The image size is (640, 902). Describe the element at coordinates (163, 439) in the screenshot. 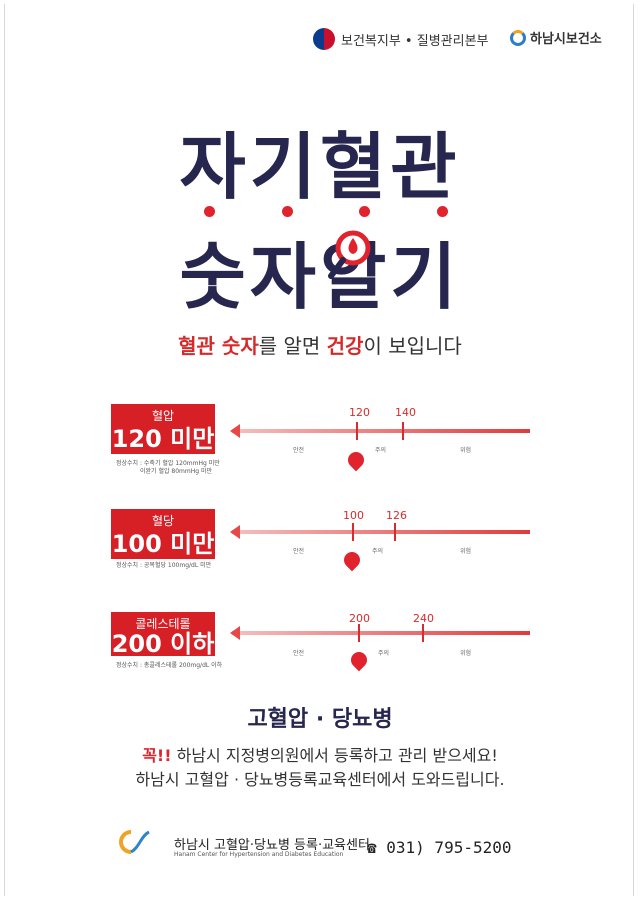

I see `indicator-value: 120 미만` at that location.